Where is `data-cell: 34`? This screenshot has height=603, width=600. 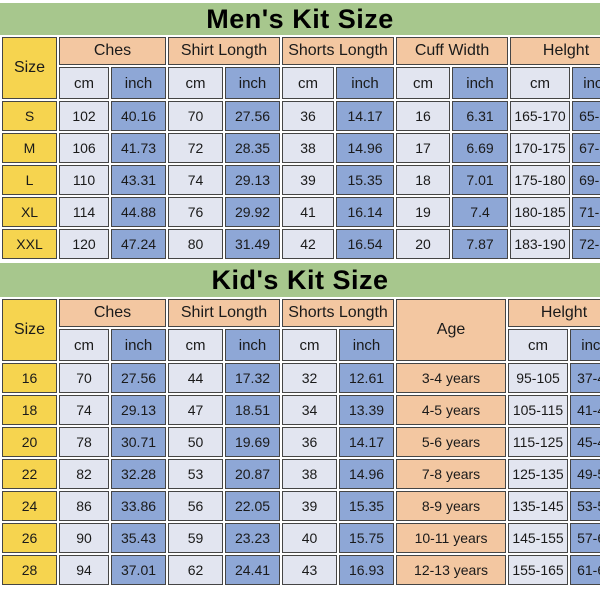 data-cell: 34 is located at coordinates (310, 410).